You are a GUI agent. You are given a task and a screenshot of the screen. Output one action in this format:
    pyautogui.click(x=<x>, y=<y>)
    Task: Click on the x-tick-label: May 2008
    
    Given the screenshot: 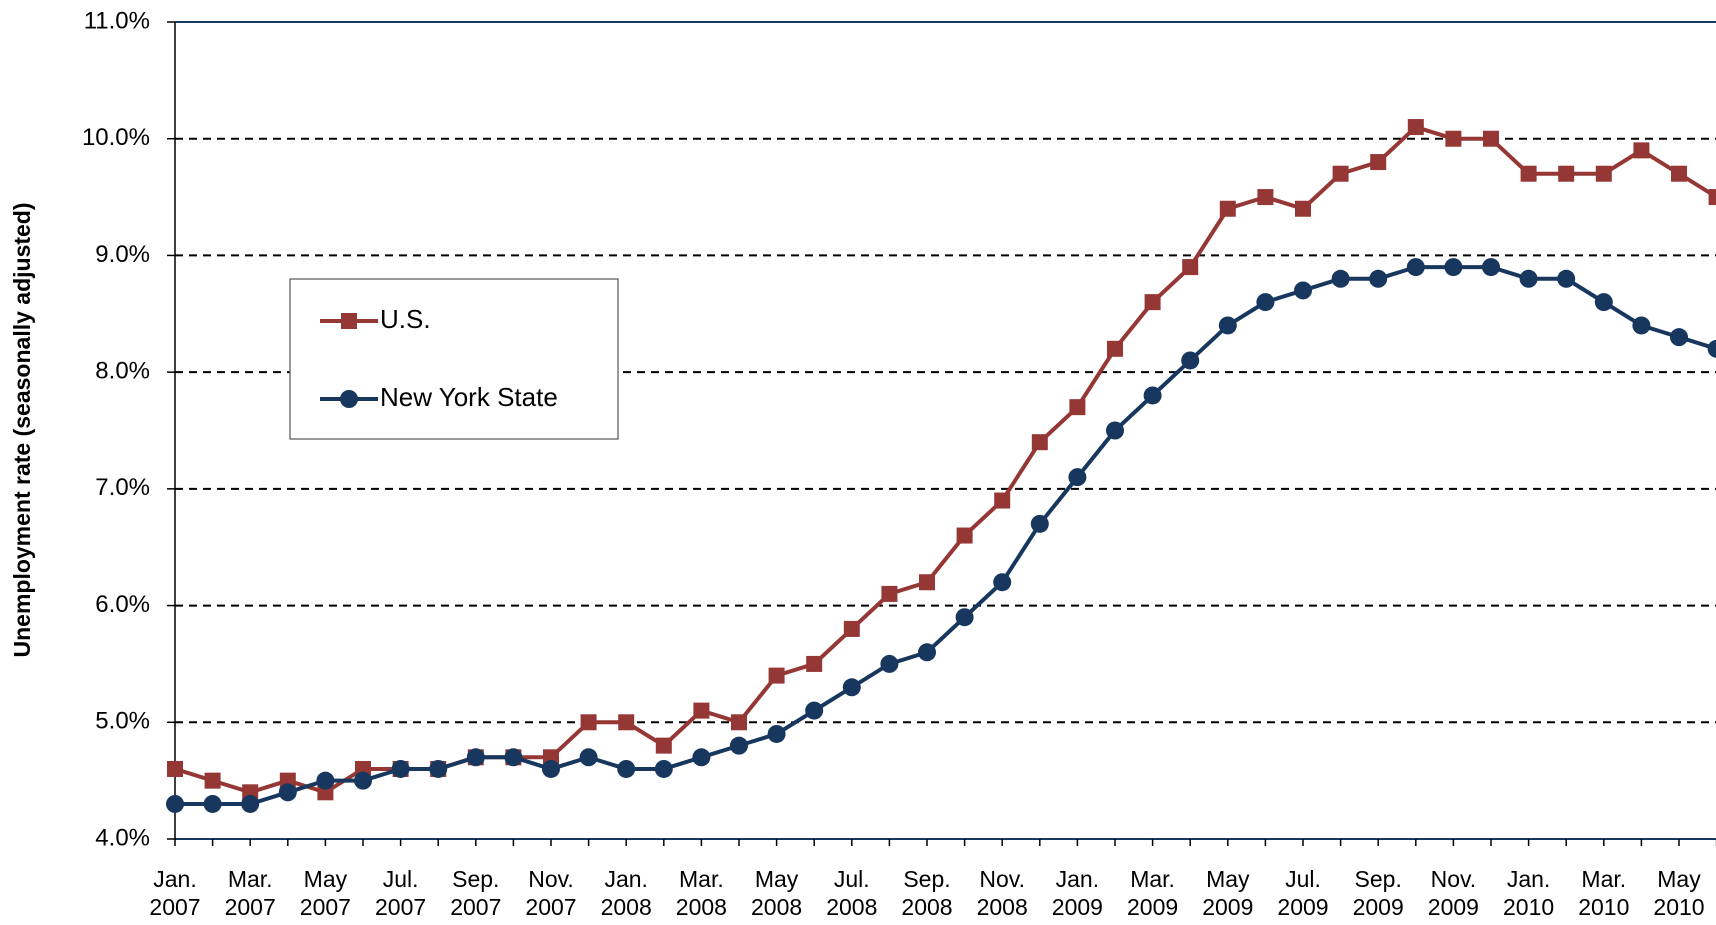 What is the action you would take?
    pyautogui.click(x=777, y=893)
    